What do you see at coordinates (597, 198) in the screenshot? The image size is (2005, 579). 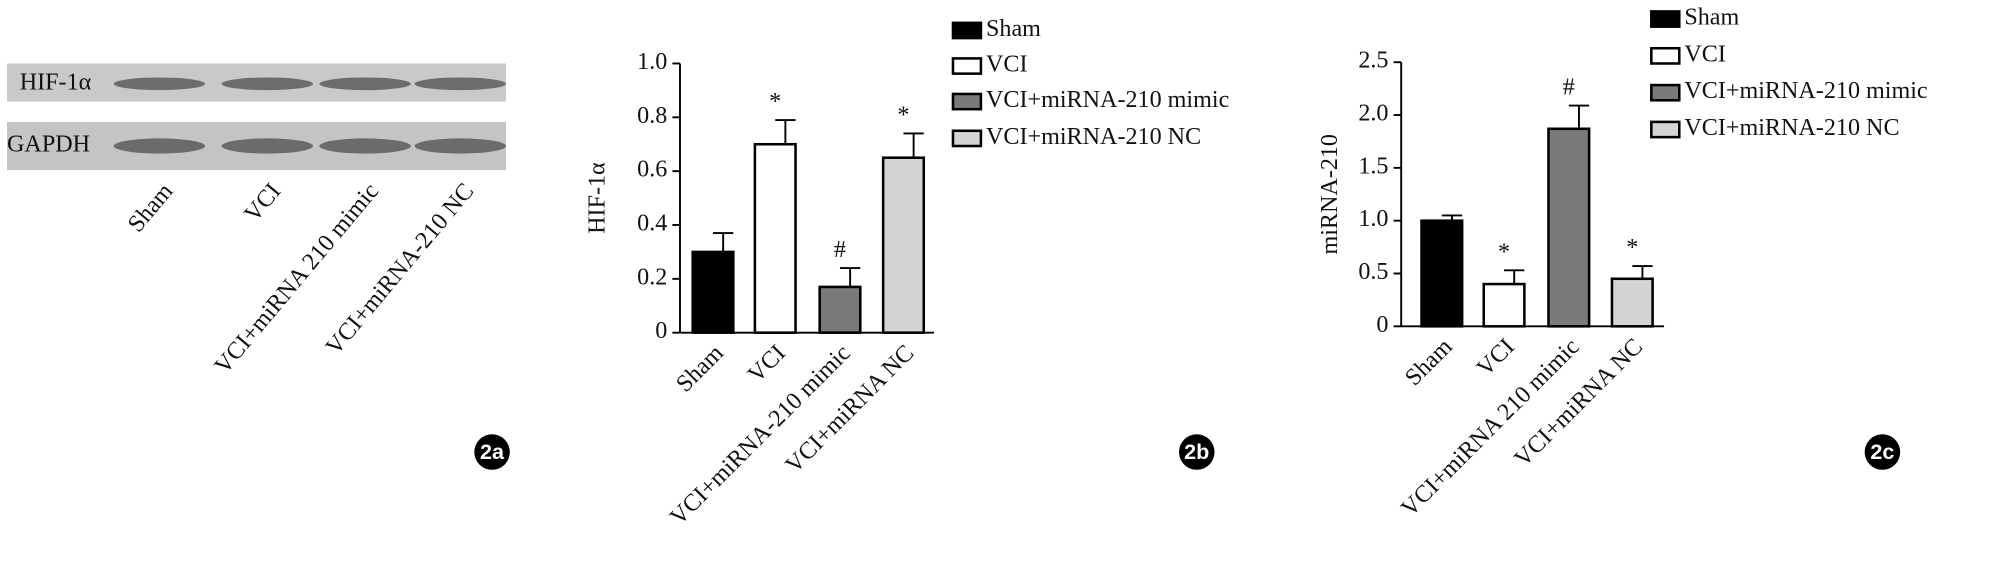 I see `y-axis-label: HIF-1α` at bounding box center [597, 198].